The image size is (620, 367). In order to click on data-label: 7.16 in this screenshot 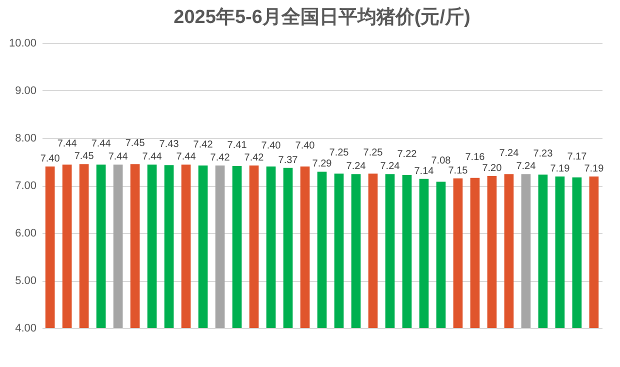, I will do `click(475, 157)`.